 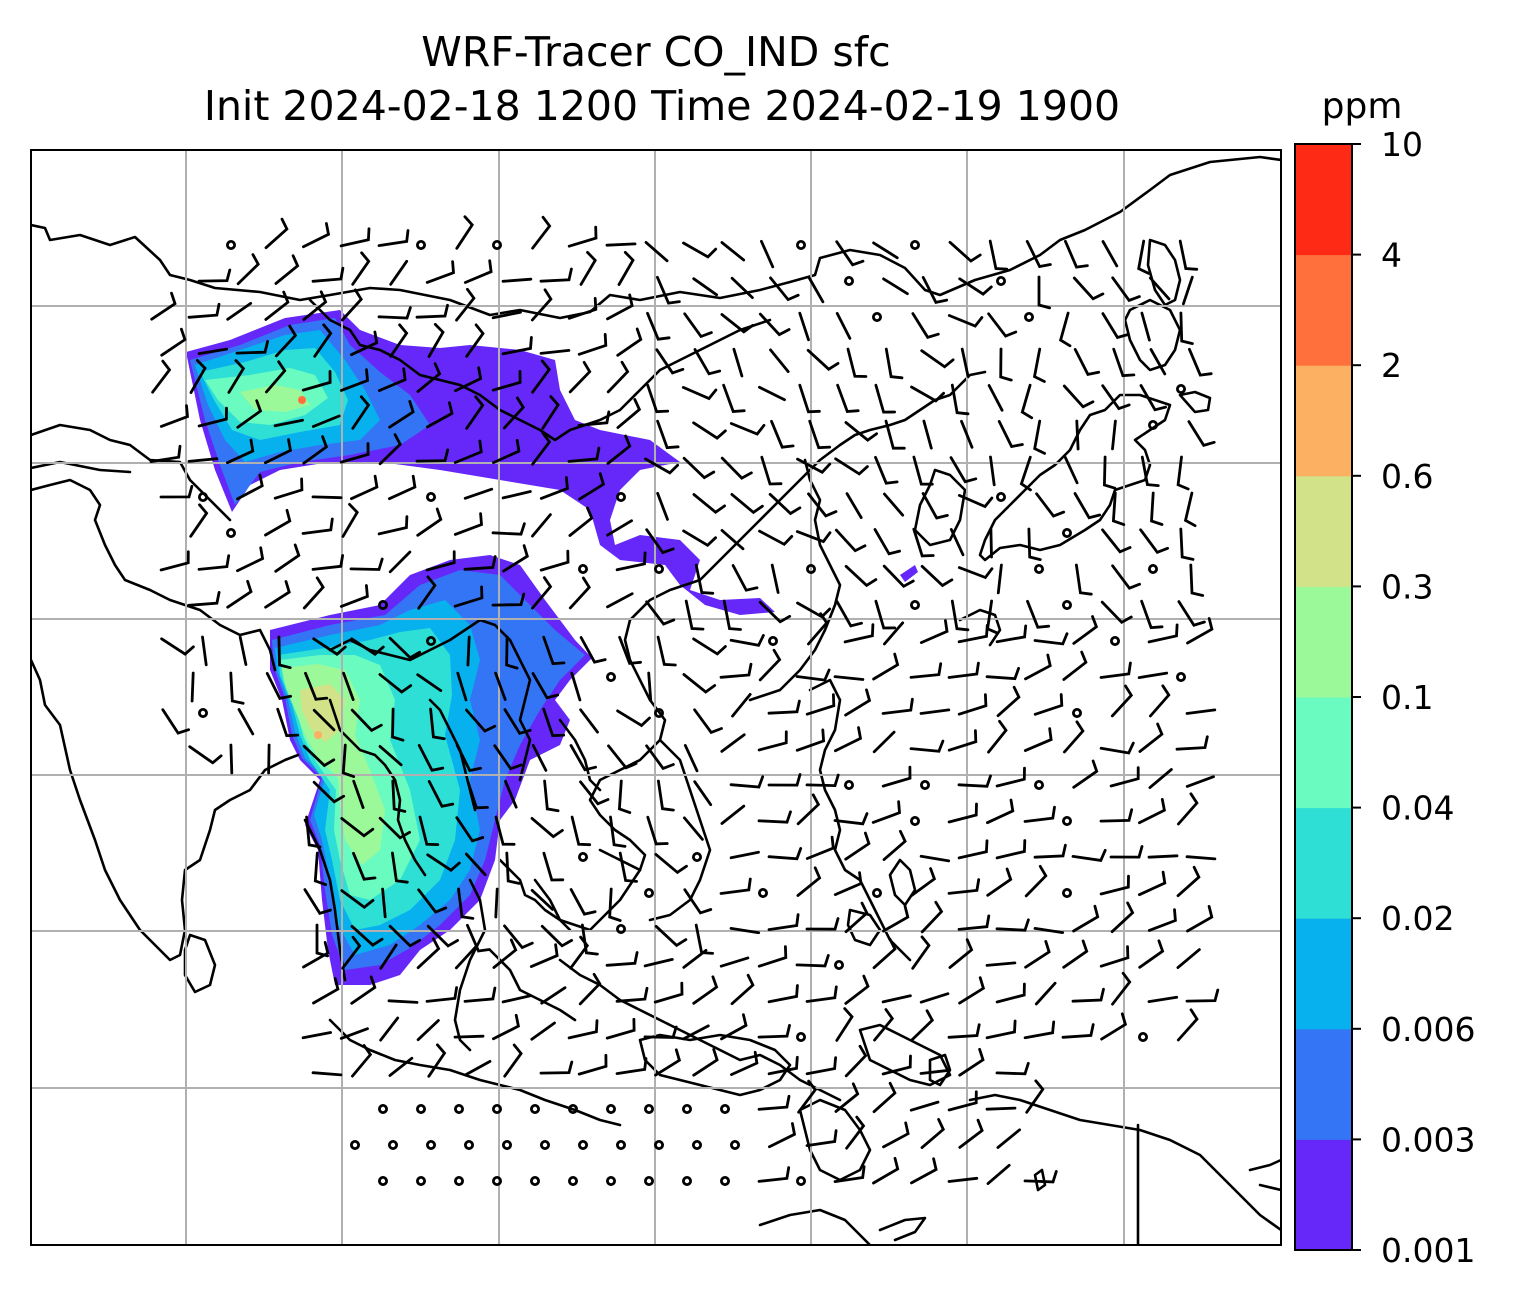 What do you see at coordinates (1407, 586) in the screenshot?
I see `colorbar-tick-label: 0.3` at bounding box center [1407, 586].